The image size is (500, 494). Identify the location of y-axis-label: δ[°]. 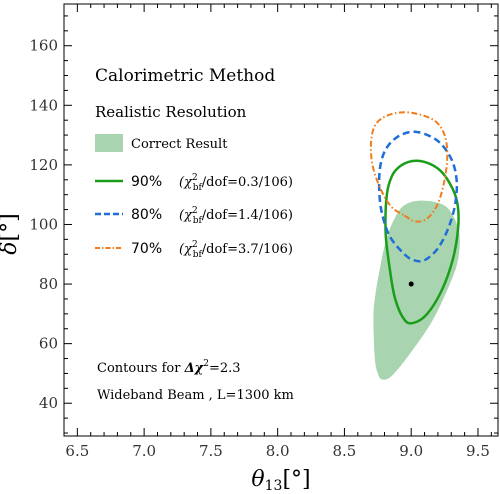
(11, 233).